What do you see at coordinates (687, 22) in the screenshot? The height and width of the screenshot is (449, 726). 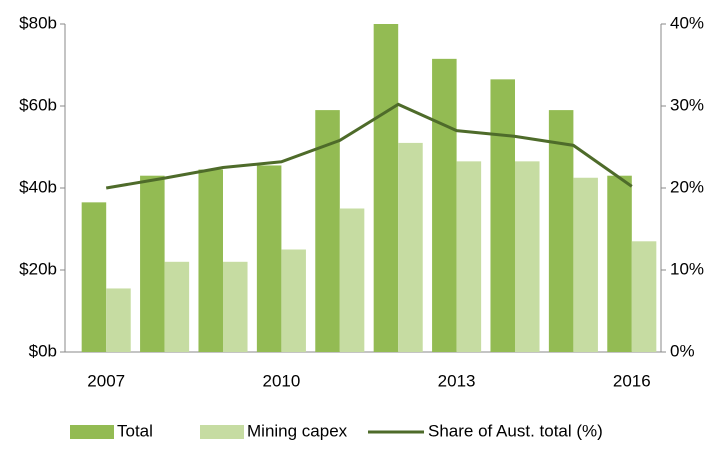 I see `y2-tick-label: 40%` at bounding box center [687, 22].